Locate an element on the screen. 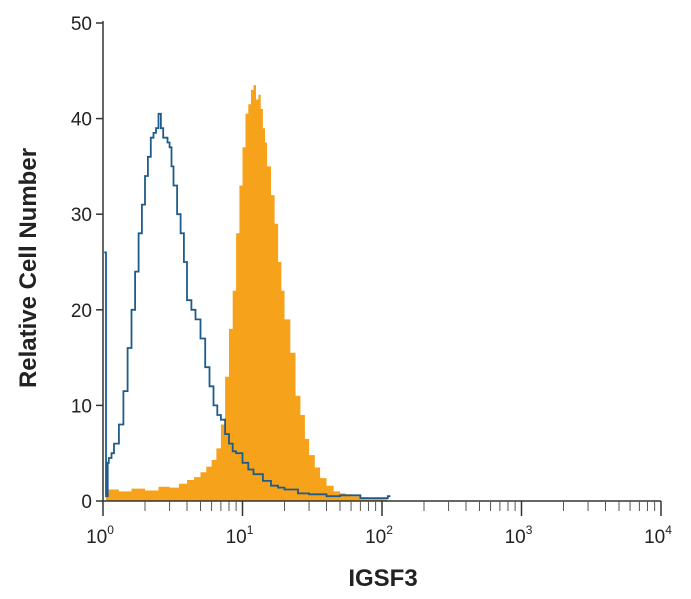  x-axis-title: IGSF3 is located at coordinates (382, 578).